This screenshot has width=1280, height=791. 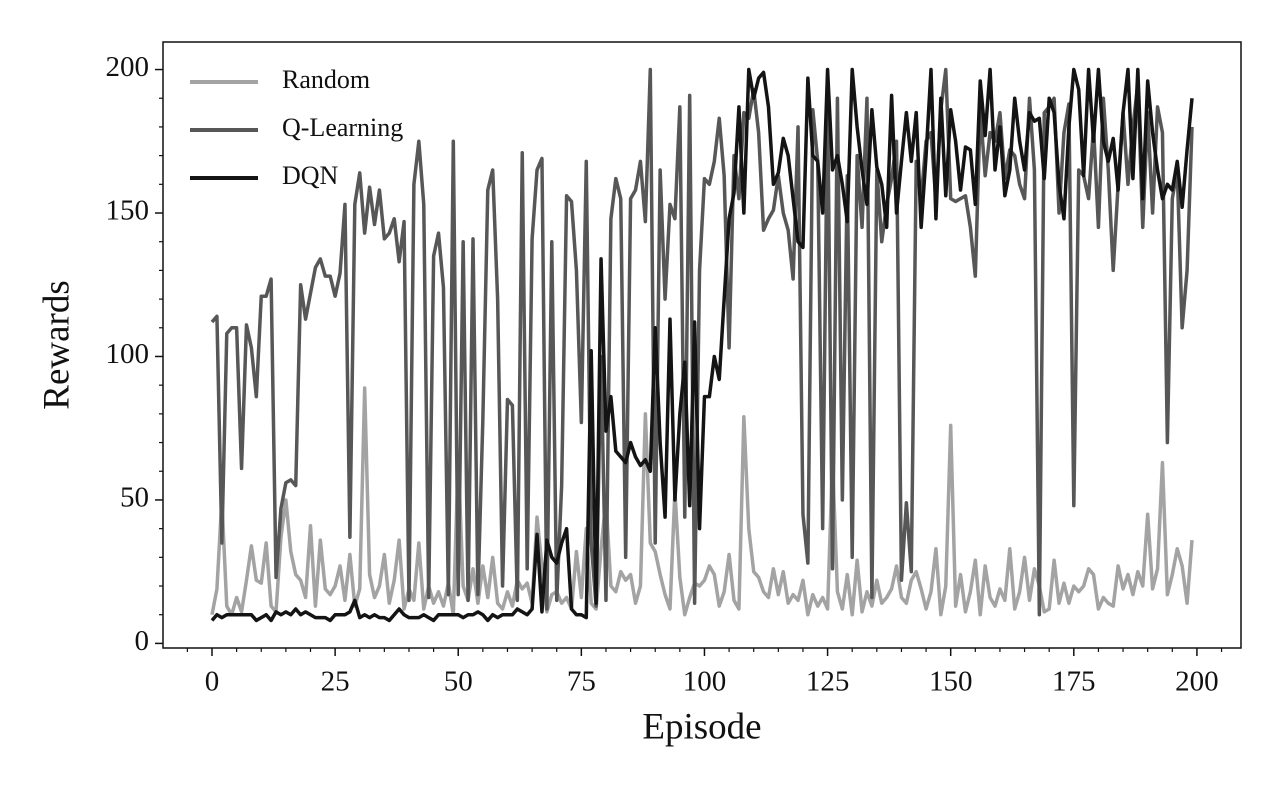 What do you see at coordinates (128, 211) in the screenshot?
I see `y-tick-label: 150` at bounding box center [128, 211].